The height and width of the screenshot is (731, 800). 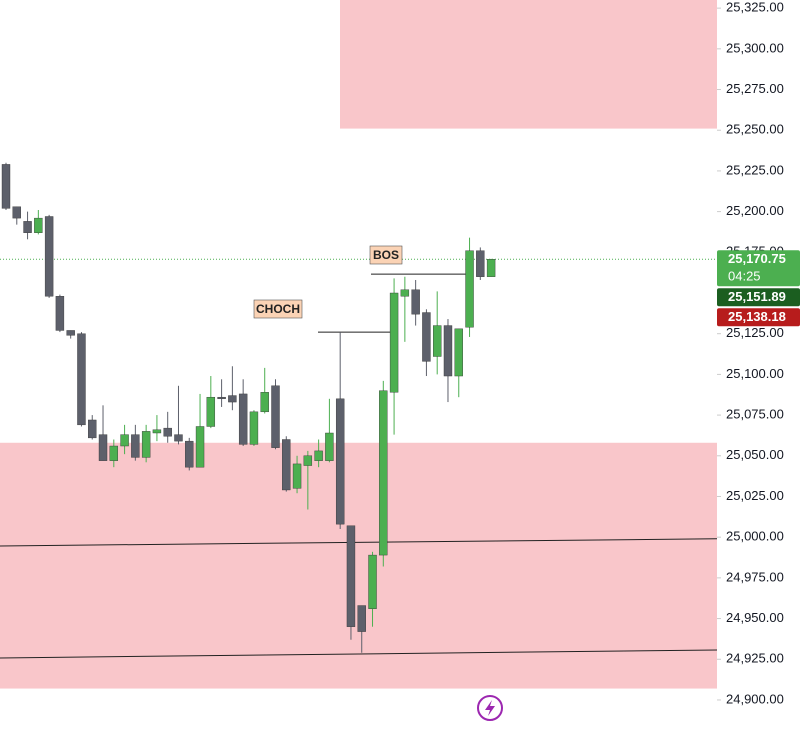 I want to click on y-tick-label: 25,100.00, so click(x=755, y=373).